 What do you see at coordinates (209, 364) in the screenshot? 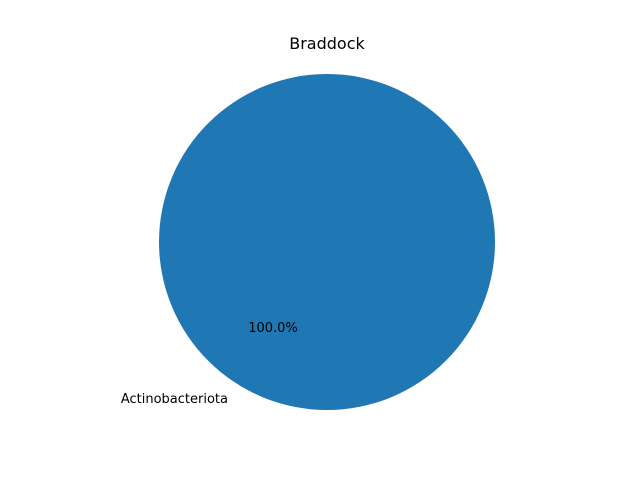
I see `pie-labels: Actinobacteriota 100.0%` at bounding box center [209, 364].